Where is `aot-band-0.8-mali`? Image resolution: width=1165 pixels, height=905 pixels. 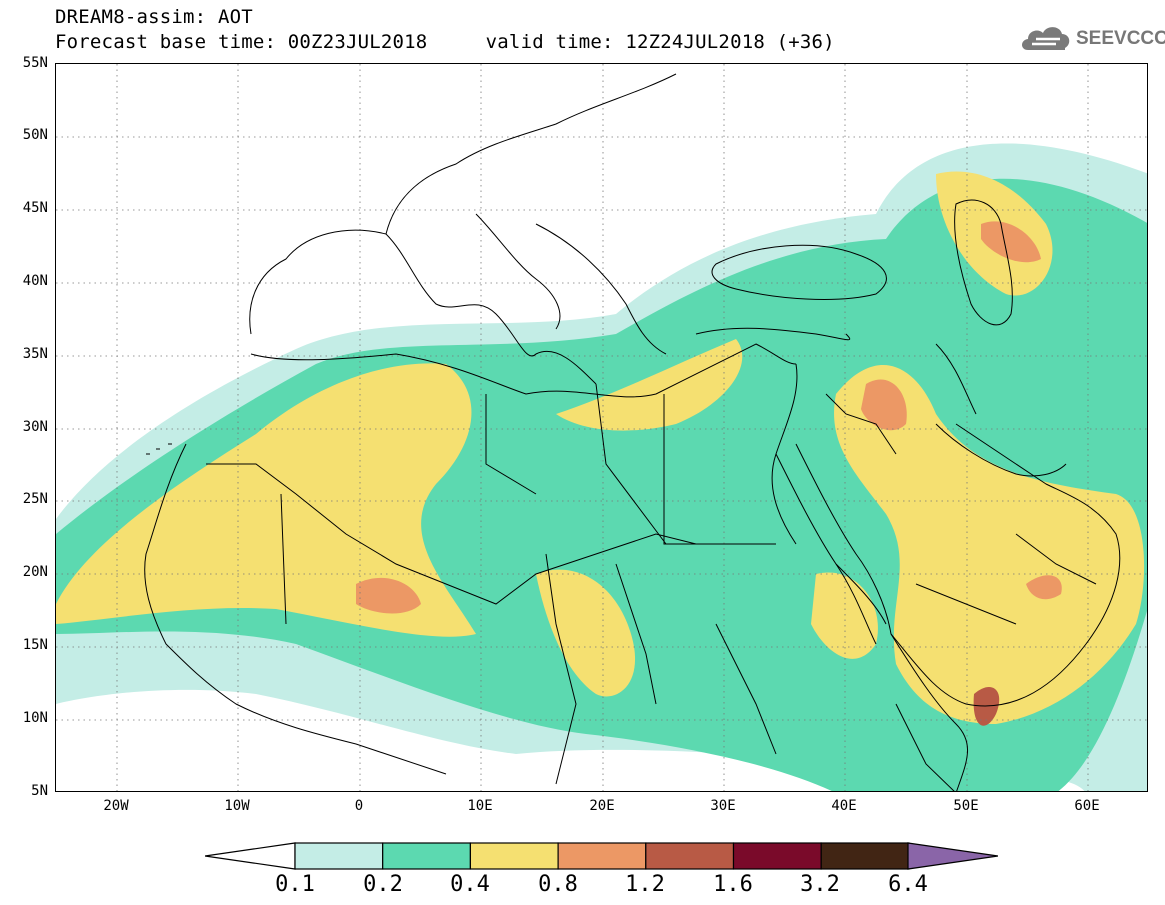 aot-band-0.8-mali is located at coordinates (388, 595).